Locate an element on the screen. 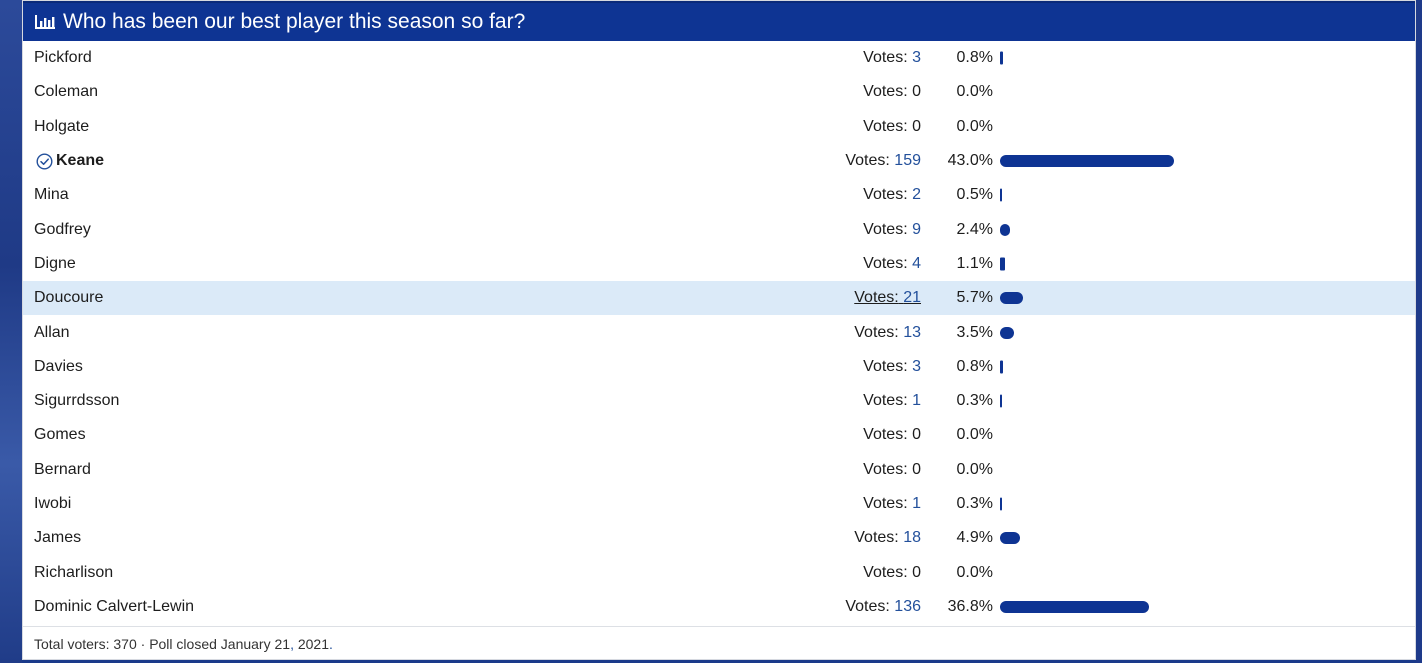  option-percent: 0.3% is located at coordinates (974, 401).